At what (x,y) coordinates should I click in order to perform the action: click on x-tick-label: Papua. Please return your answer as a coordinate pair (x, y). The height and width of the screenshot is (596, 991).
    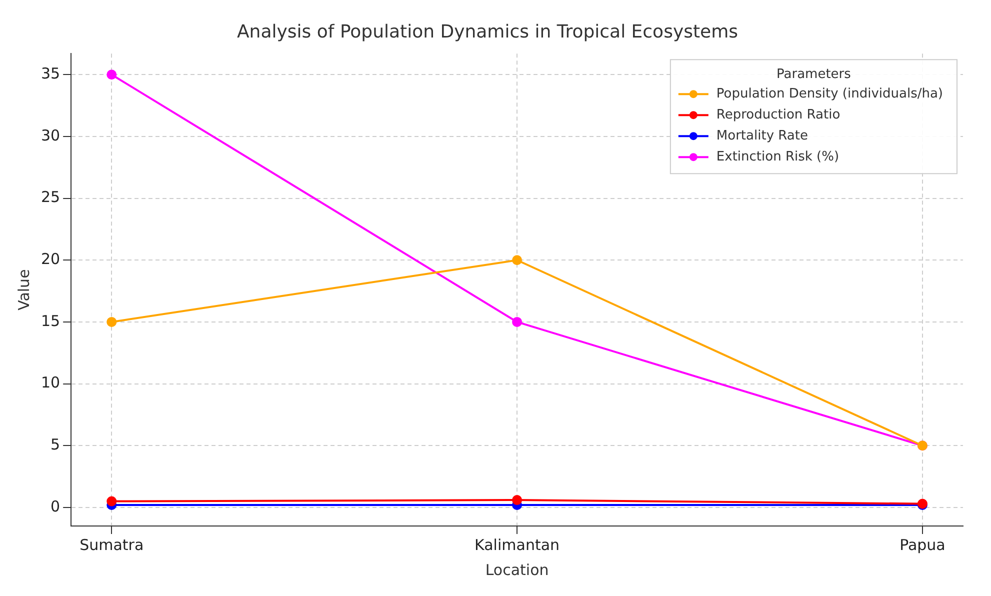
    Looking at the image, I should click on (923, 545).